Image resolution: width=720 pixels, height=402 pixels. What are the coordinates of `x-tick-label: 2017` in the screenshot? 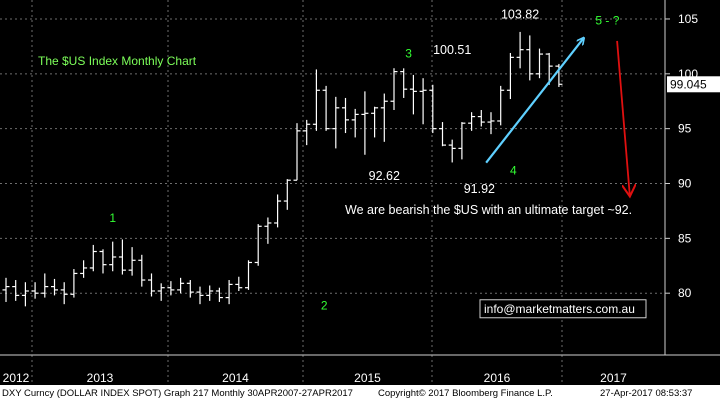 It's located at (613, 378).